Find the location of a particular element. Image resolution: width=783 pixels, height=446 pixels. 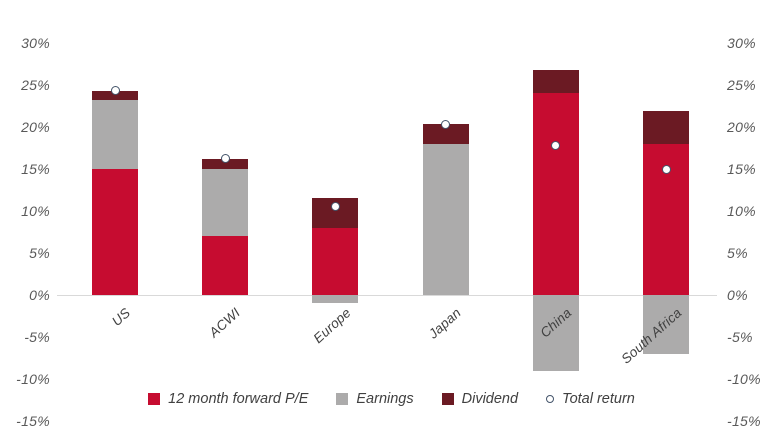

y-tick-right: 25% is located at coordinates (741, 85).